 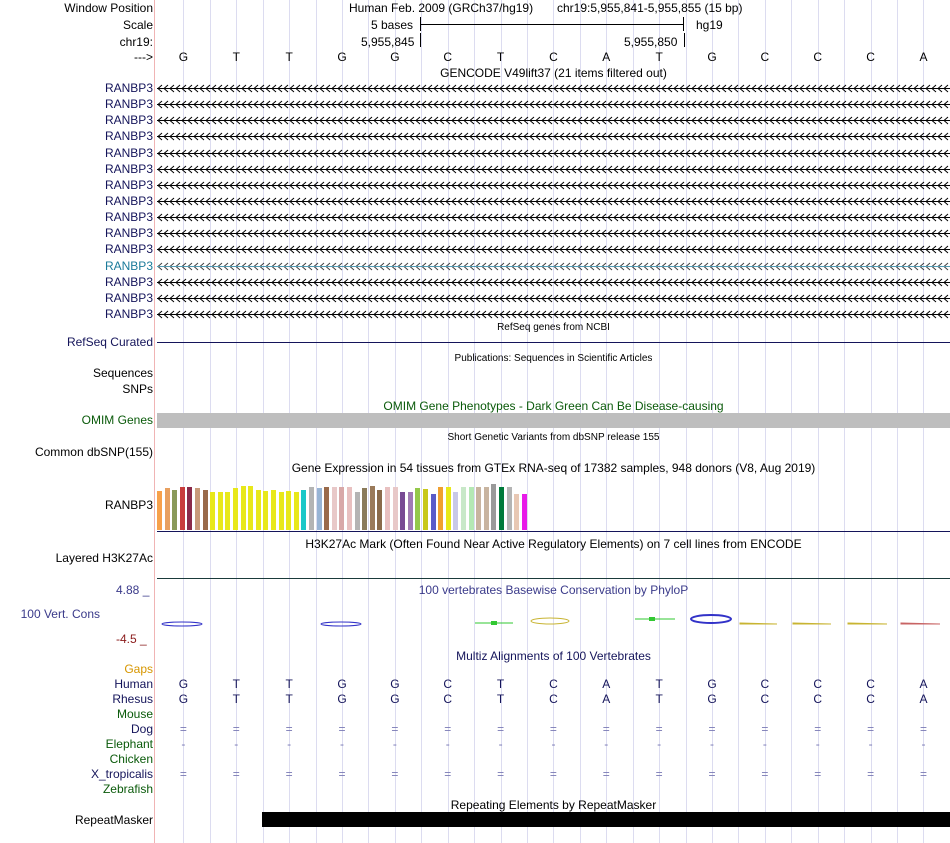 What do you see at coordinates (93, 452) in the screenshot?
I see `dbsnp-track-label: Common dbSNP(155)` at bounding box center [93, 452].